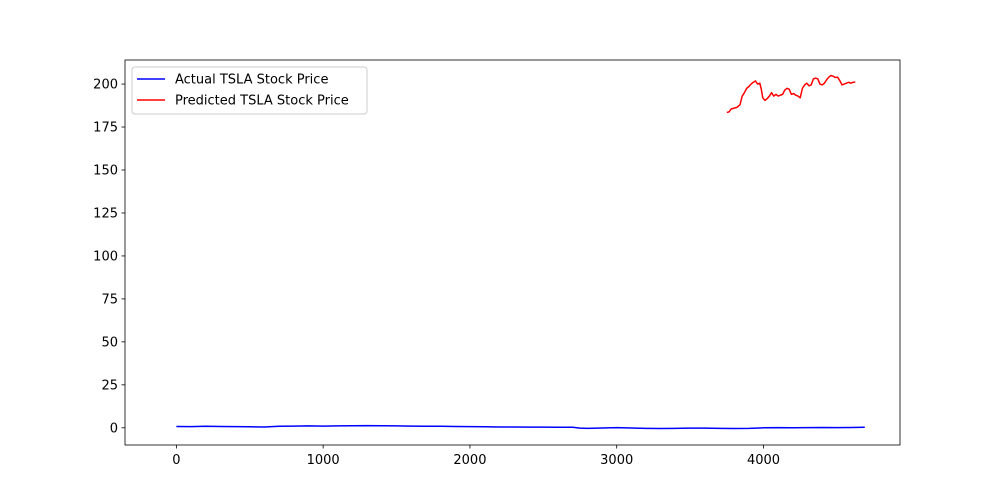 This screenshot has height=500, width=1000. I want to click on x-tick-label: 0, so click(176, 460).